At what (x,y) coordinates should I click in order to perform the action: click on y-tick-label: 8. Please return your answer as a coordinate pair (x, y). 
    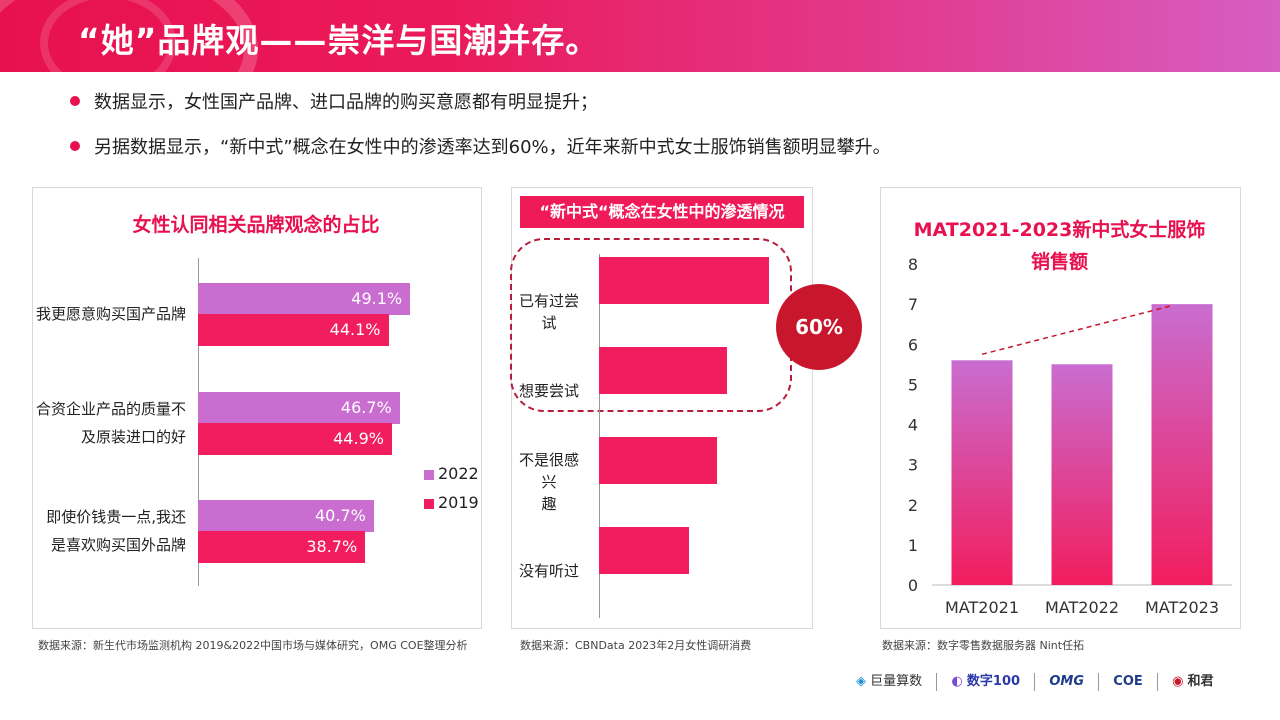
    Looking at the image, I should click on (913, 264).